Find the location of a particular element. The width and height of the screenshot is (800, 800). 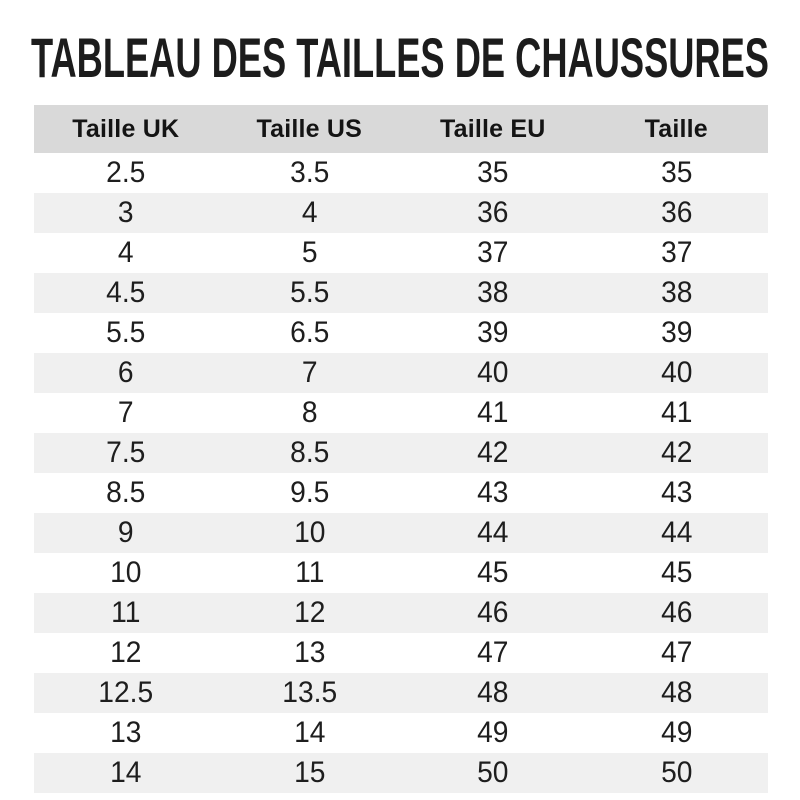

table-row: 14 15 50 50 is located at coordinates (401, 773).